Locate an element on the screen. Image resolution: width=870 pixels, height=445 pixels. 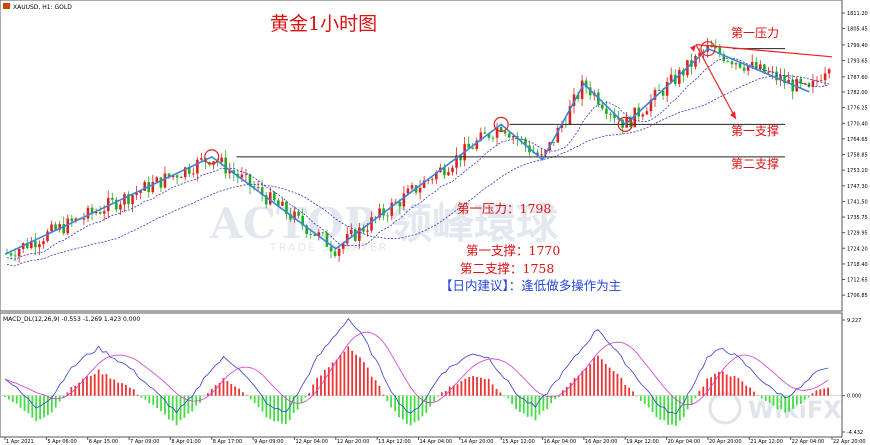
price-tick-label: 1724.20 is located at coordinates (857, 249).